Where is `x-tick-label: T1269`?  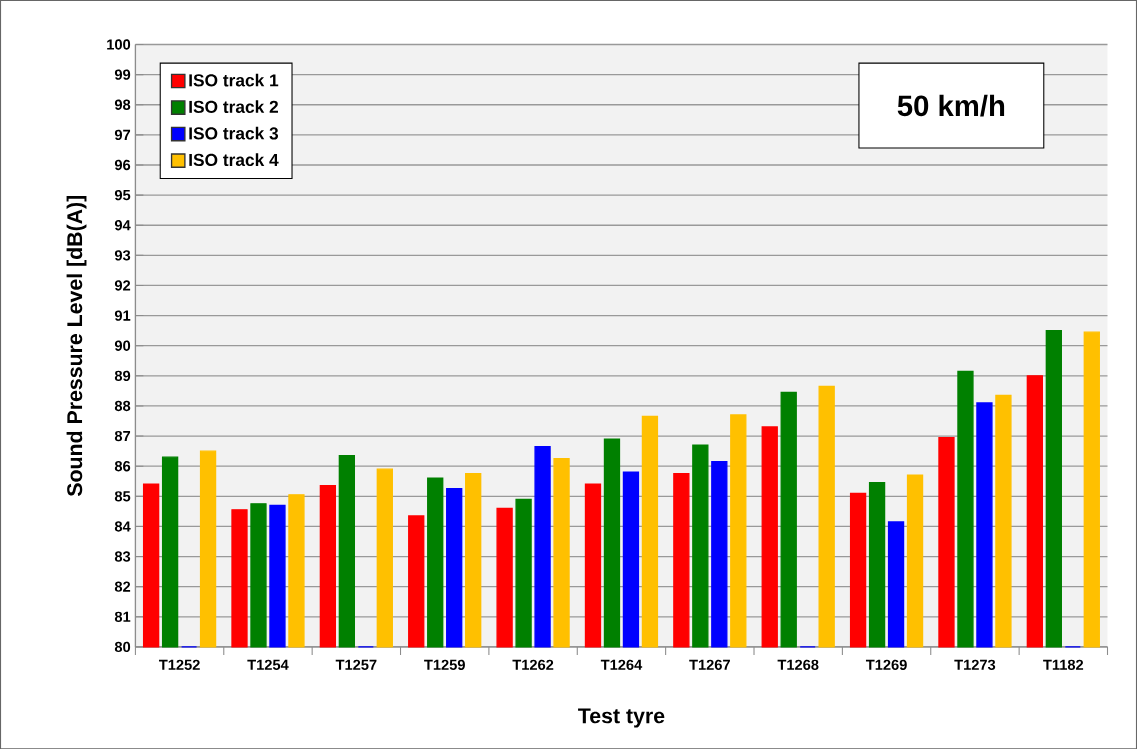
x-tick-label: T1269 is located at coordinates (886, 664).